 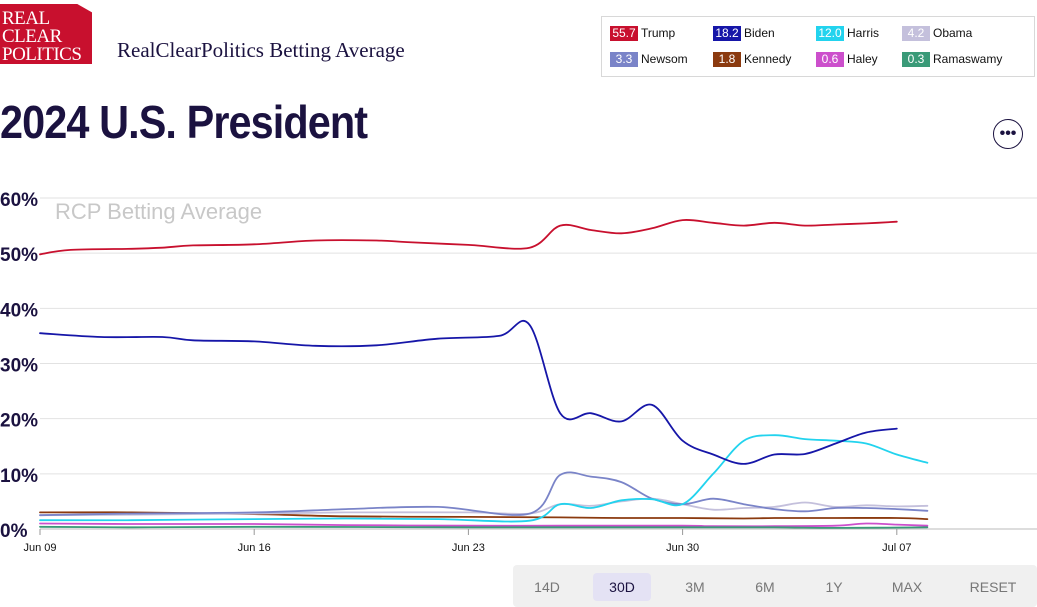 What do you see at coordinates (261, 50) in the screenshot?
I see `brand-title: RealClearPolitics Betting Average` at bounding box center [261, 50].